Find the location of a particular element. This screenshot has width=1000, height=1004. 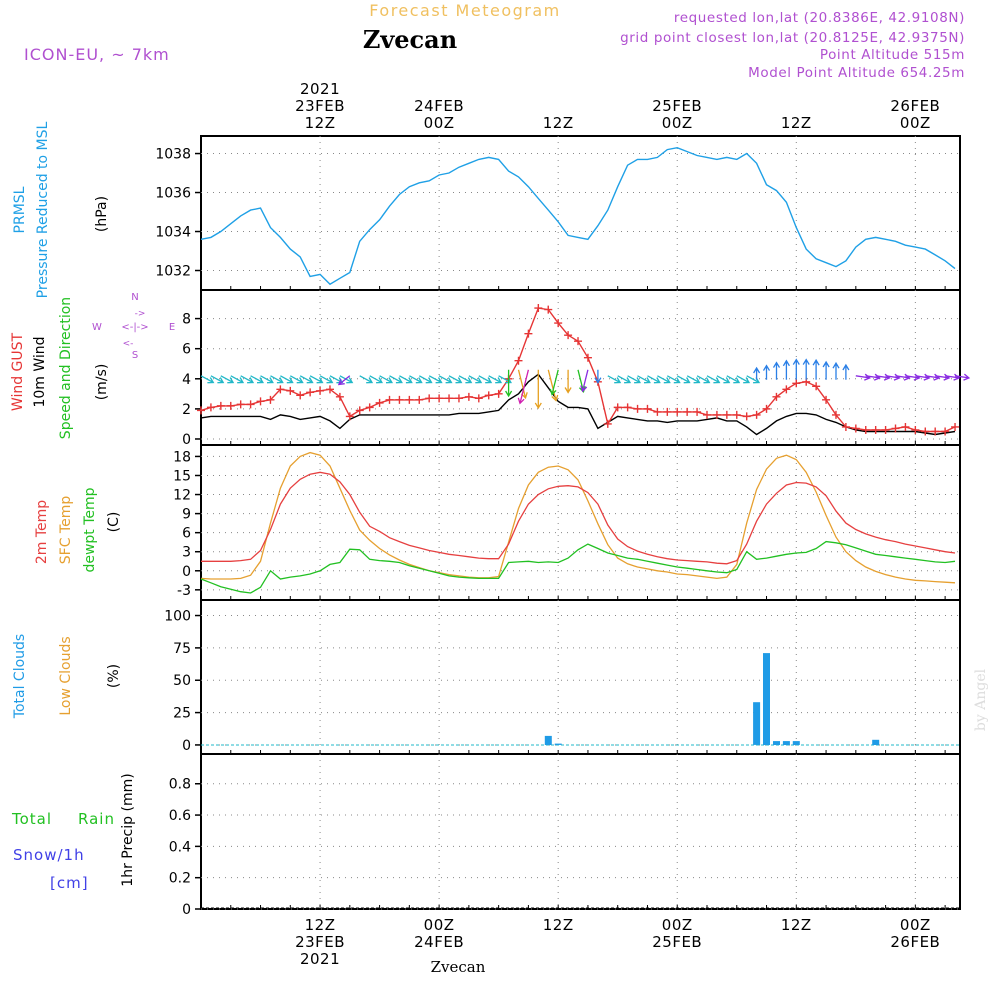

y-tick-label-clouds: 100 is located at coordinates (177, 617).